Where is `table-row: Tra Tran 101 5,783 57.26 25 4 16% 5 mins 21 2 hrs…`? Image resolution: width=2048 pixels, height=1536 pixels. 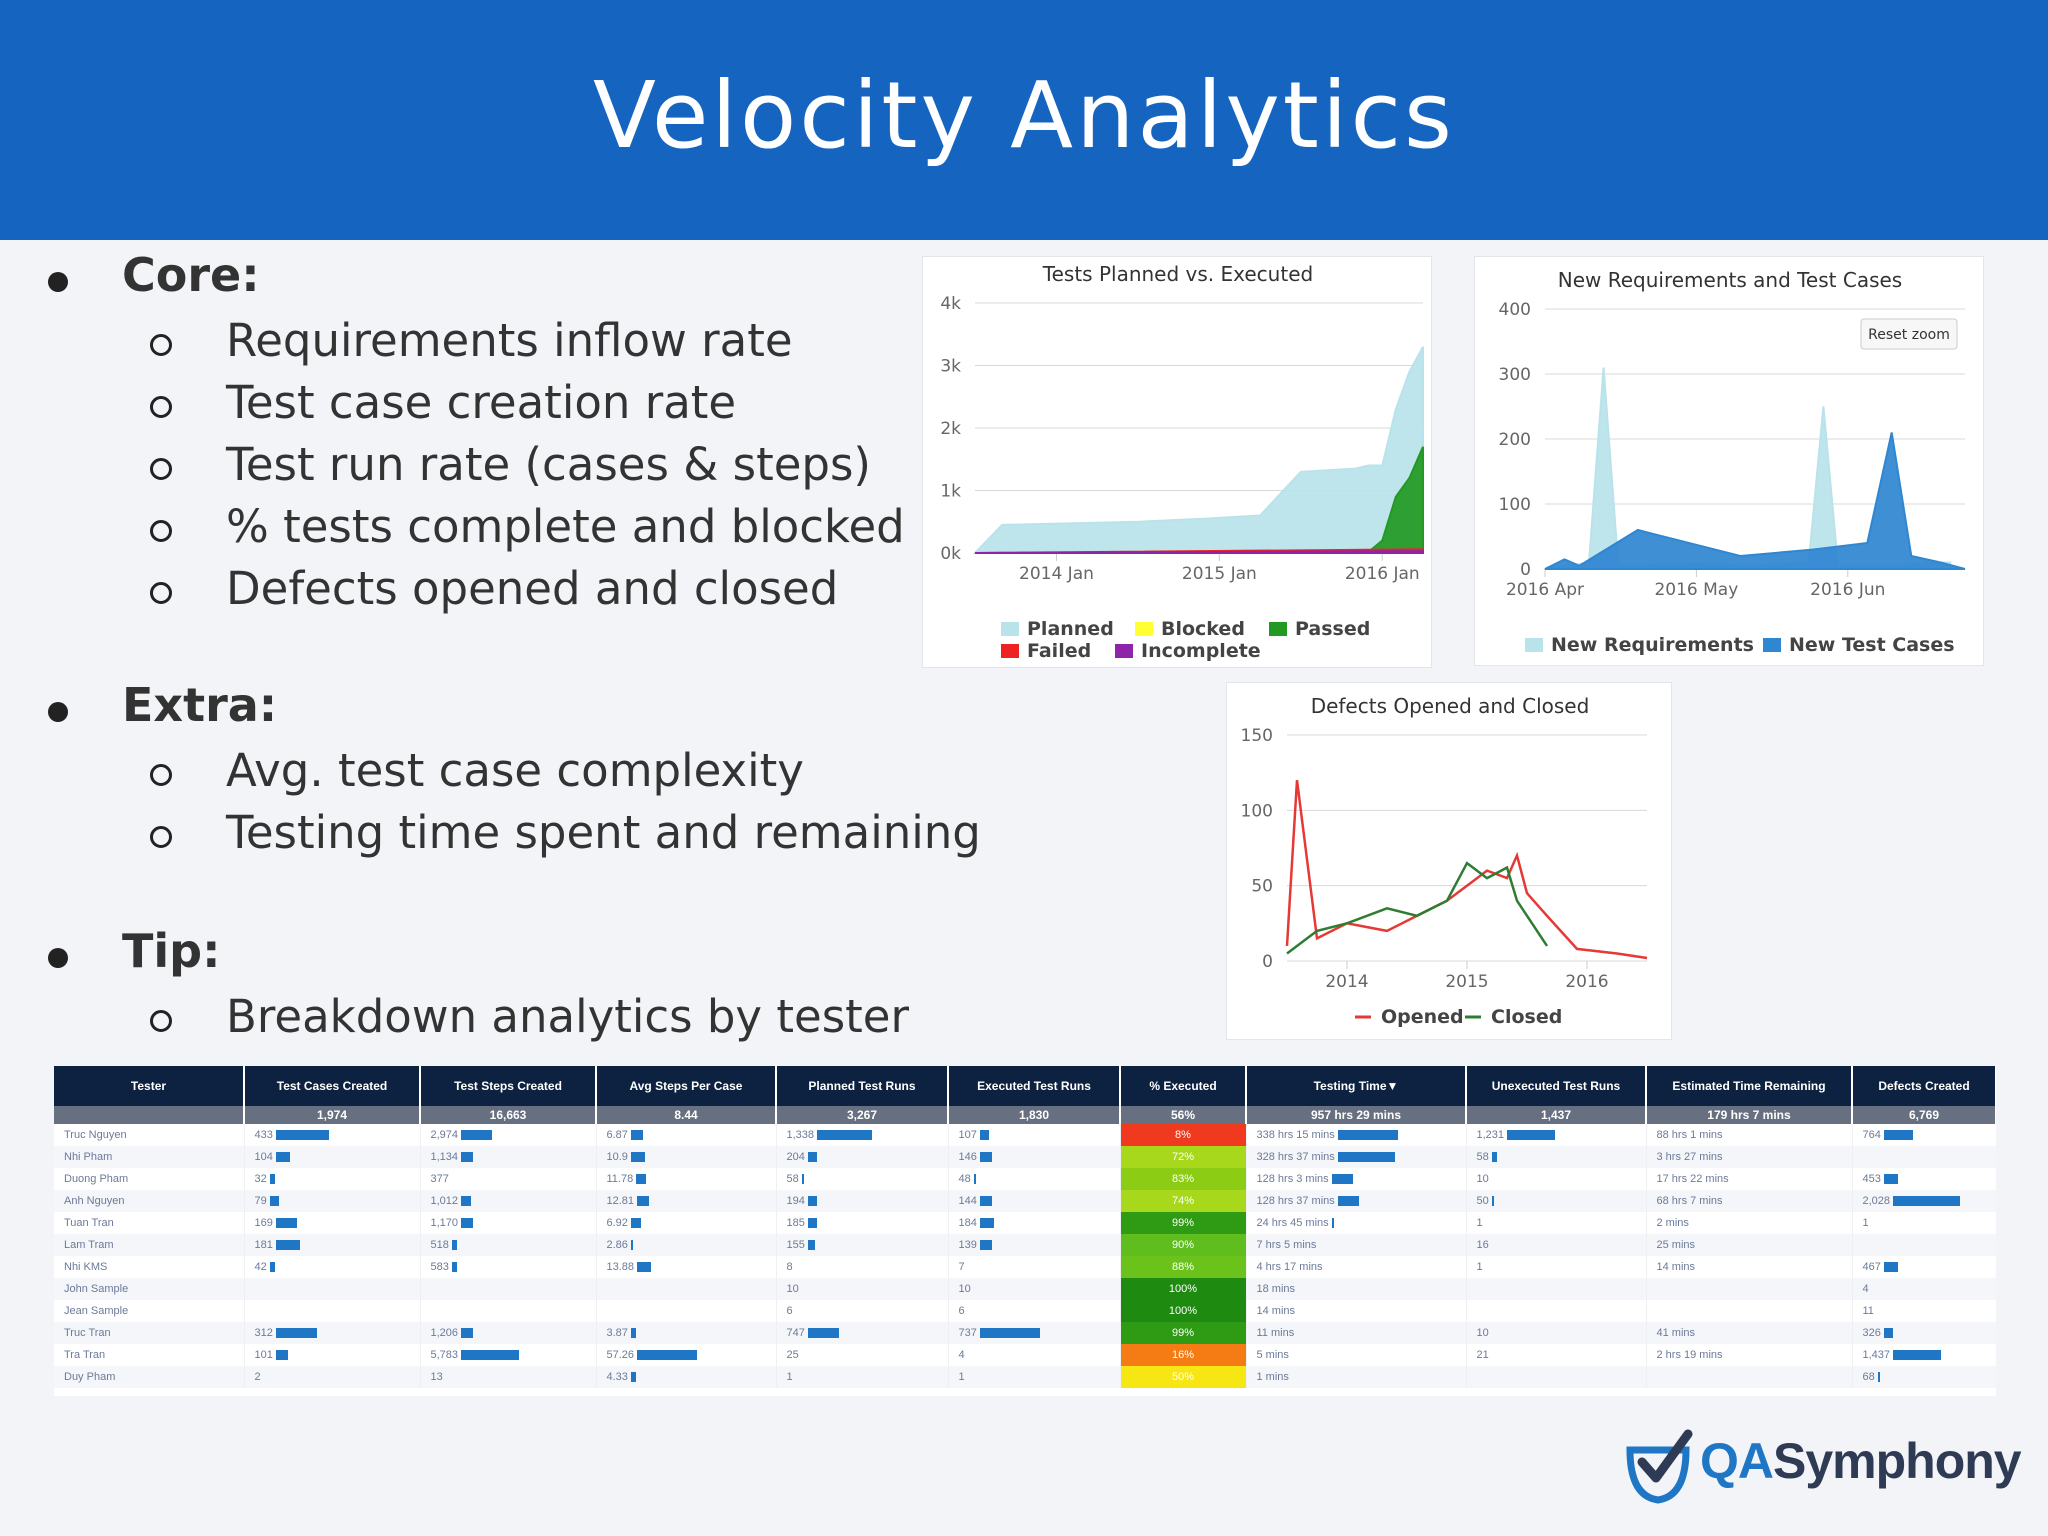 table-row: Tra Tran 101 5,783 57.26 25 4 16% 5 mins 21 2 hrs… is located at coordinates (1025, 1355).